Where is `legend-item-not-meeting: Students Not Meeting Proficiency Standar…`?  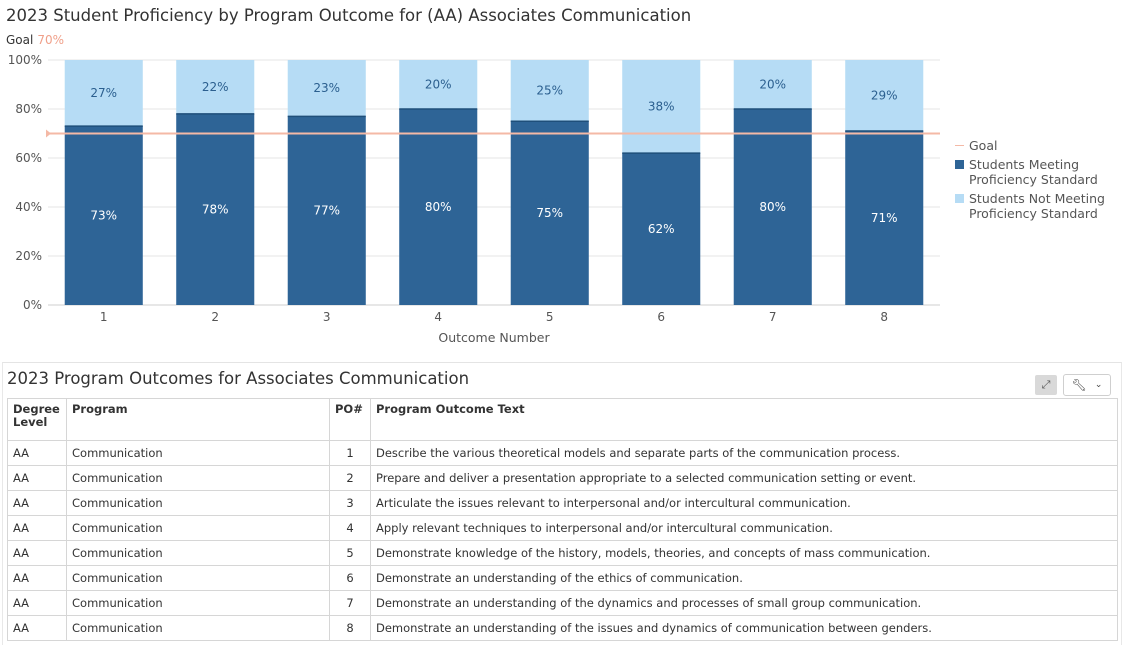 legend-item-not-meeting: Students Not Meeting Proficiency Standar… is located at coordinates (1032, 206).